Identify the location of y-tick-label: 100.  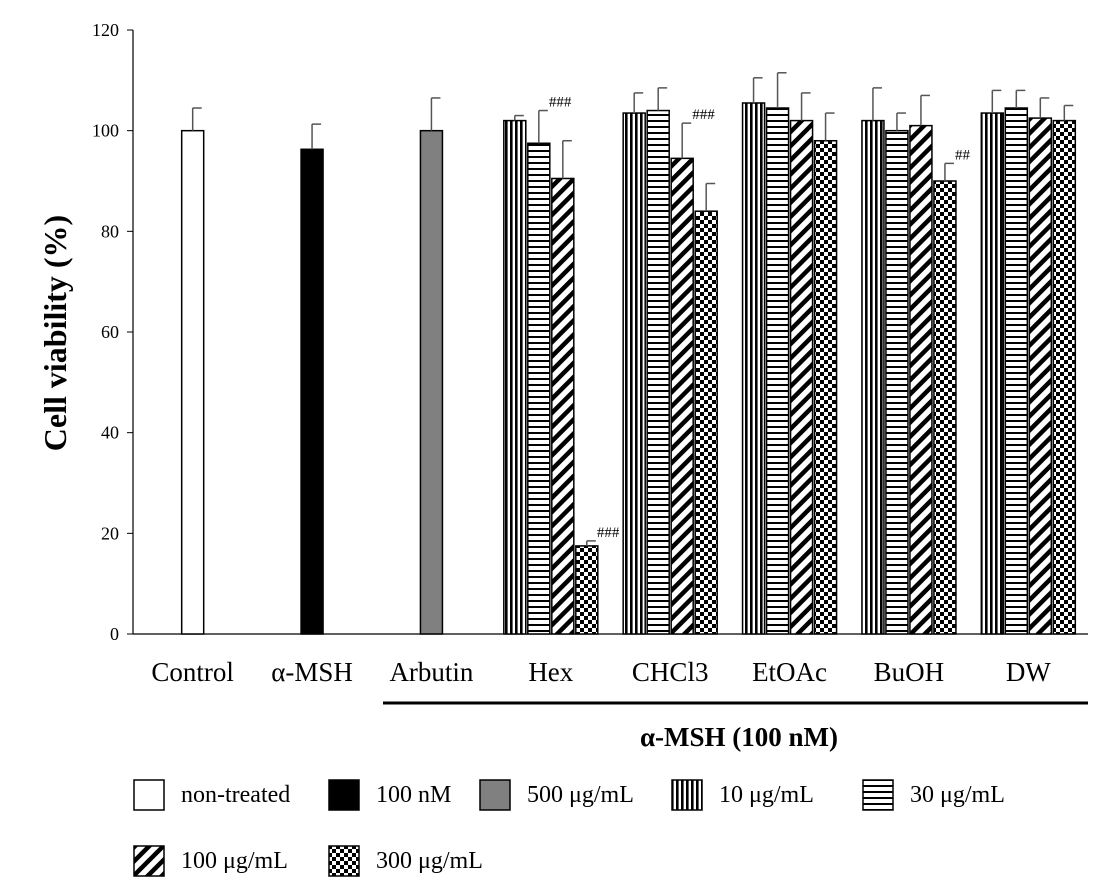
(105, 131).